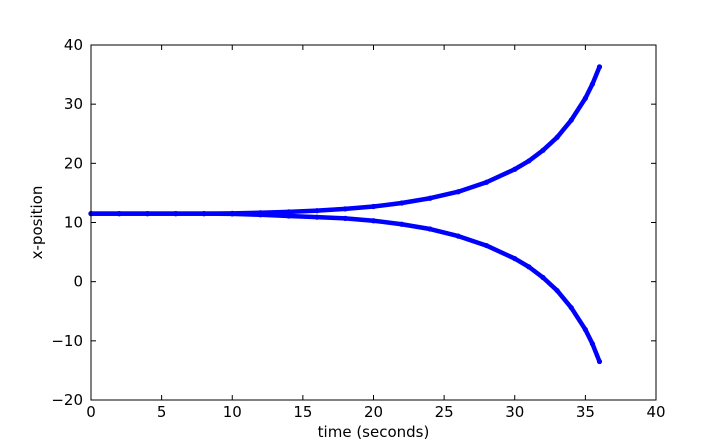  What do you see at coordinates (444, 412) in the screenshot?
I see `x-tick-label: 25` at bounding box center [444, 412].